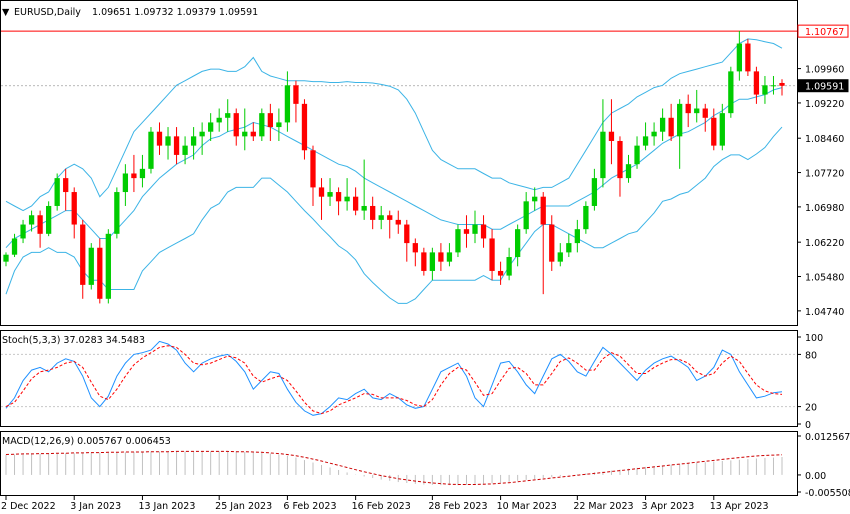  Describe the element at coordinates (427, 465) in the screenshot. I see `macd-panel: 0.012567 0.00 -0.005508` at that location.